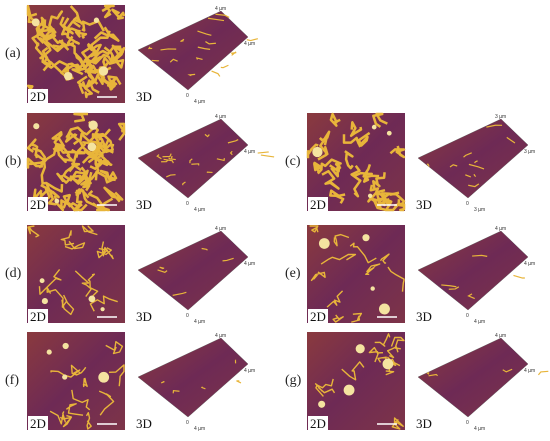 Image resolution: width=550 pixels, height=441 pixels. What do you see at coordinates (318, 316) in the screenshot?
I see `label-box` at bounding box center [318, 316].